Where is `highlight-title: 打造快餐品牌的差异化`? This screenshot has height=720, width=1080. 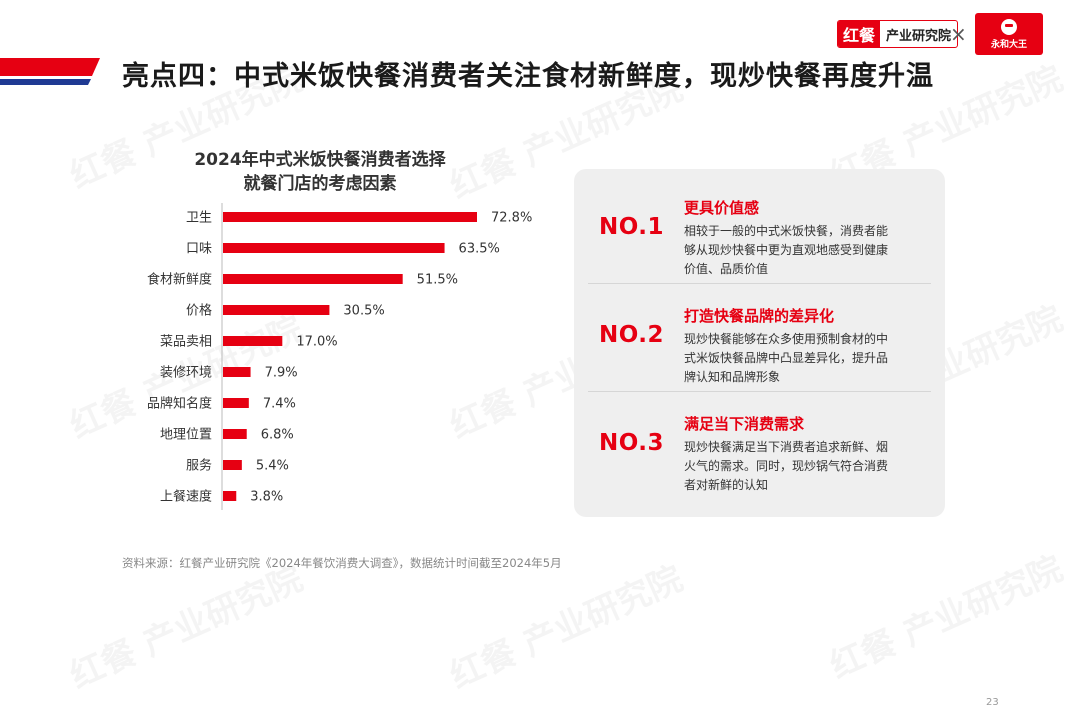 highlight-title: 打造快餐品牌的差异化 is located at coordinates (759, 316).